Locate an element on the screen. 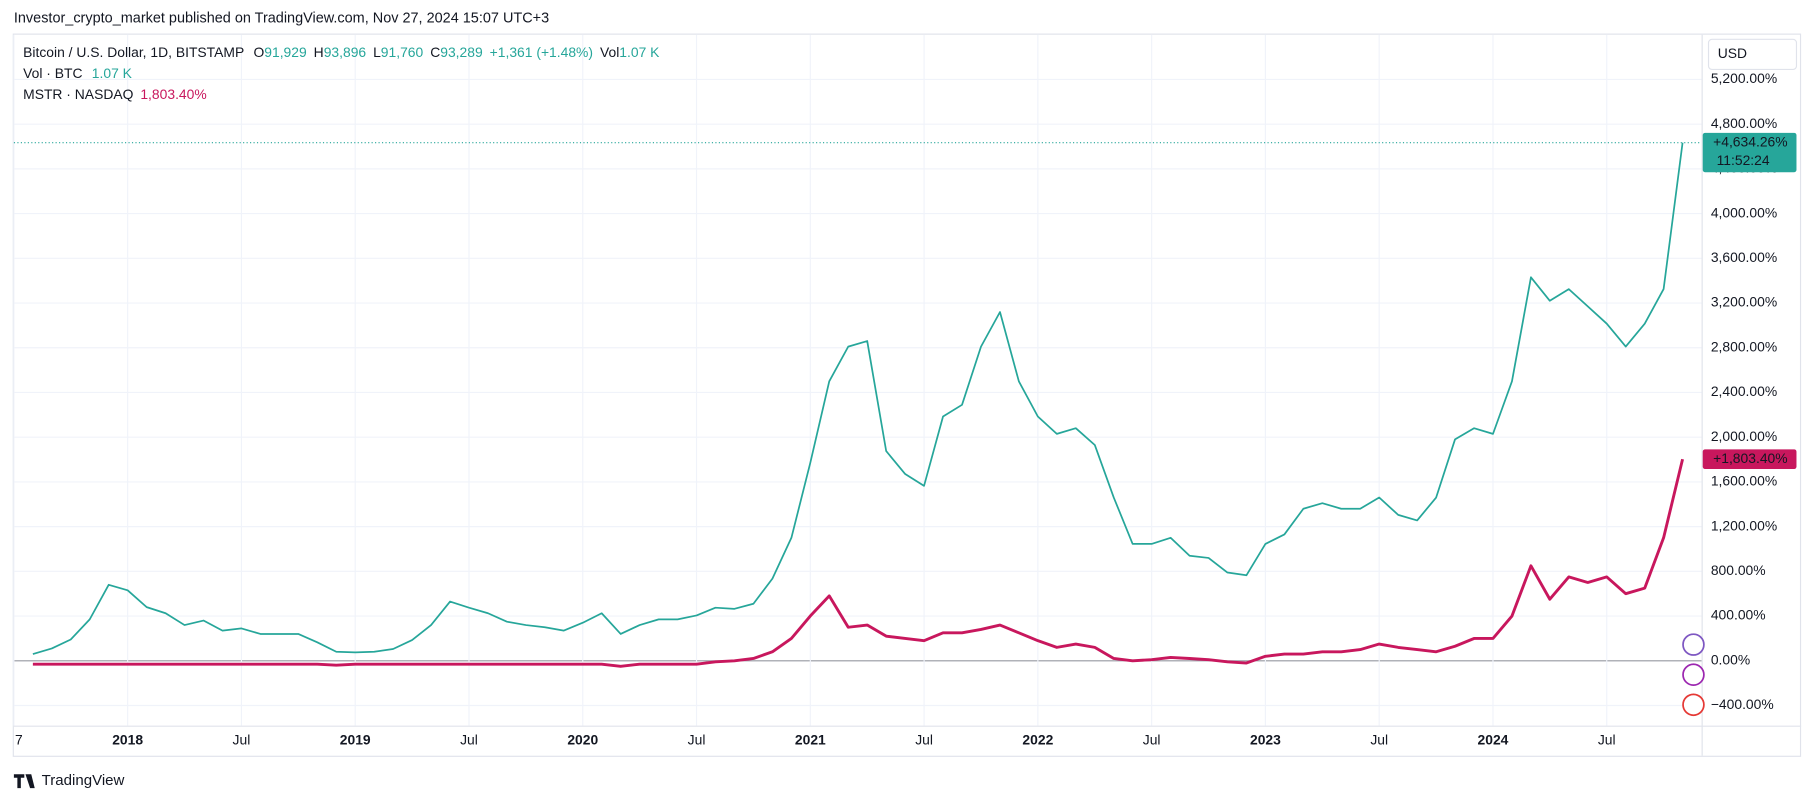 The height and width of the screenshot is (802, 1815). currency-button is located at coordinates (1752, 54).